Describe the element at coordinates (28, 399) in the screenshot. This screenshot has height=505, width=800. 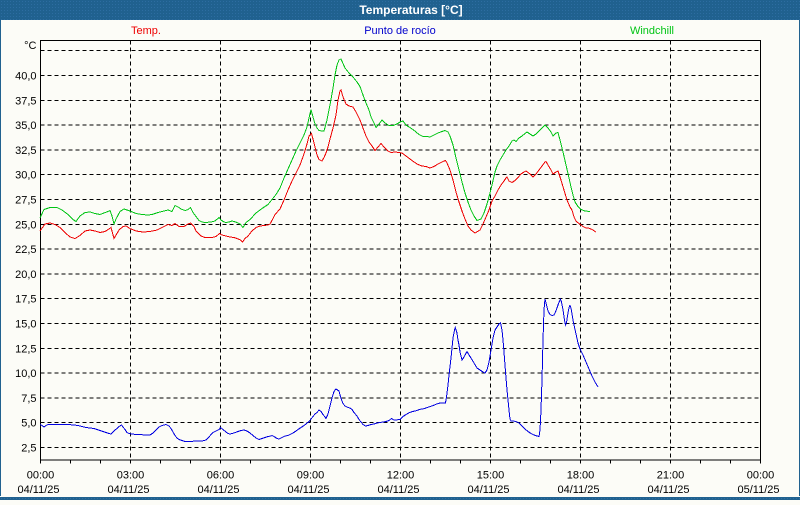
I see `svg-text: 7,5` at that location.